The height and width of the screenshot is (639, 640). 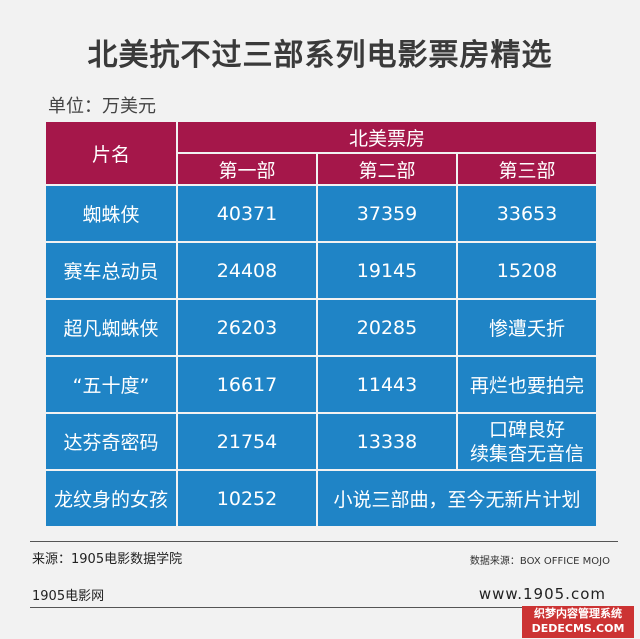 What do you see at coordinates (247, 270) in the screenshot?
I see `box-office-part-1: 24408` at bounding box center [247, 270].